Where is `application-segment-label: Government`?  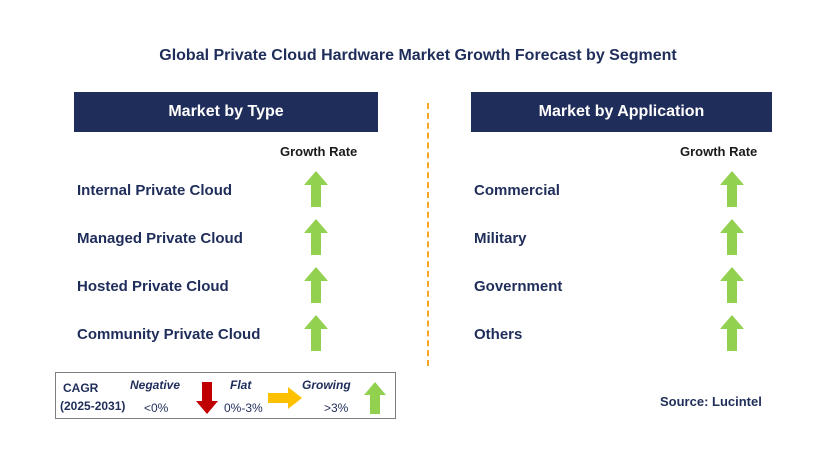
application-segment-label: Government is located at coordinates (518, 286).